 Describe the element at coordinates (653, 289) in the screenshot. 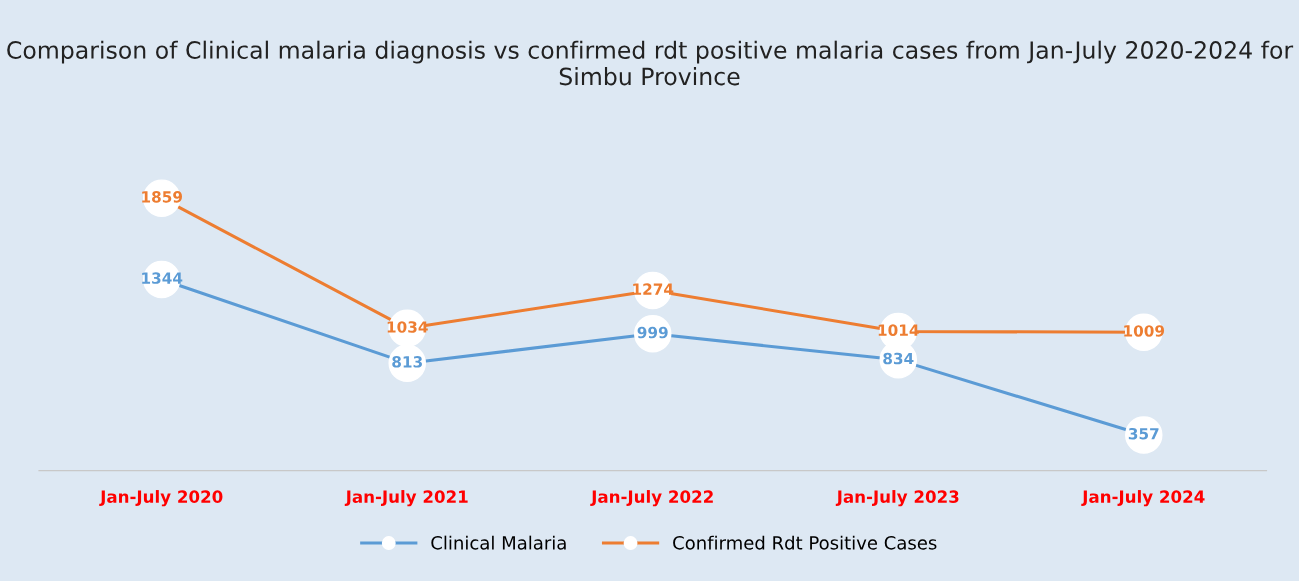

I see `data-label: 1274` at that location.